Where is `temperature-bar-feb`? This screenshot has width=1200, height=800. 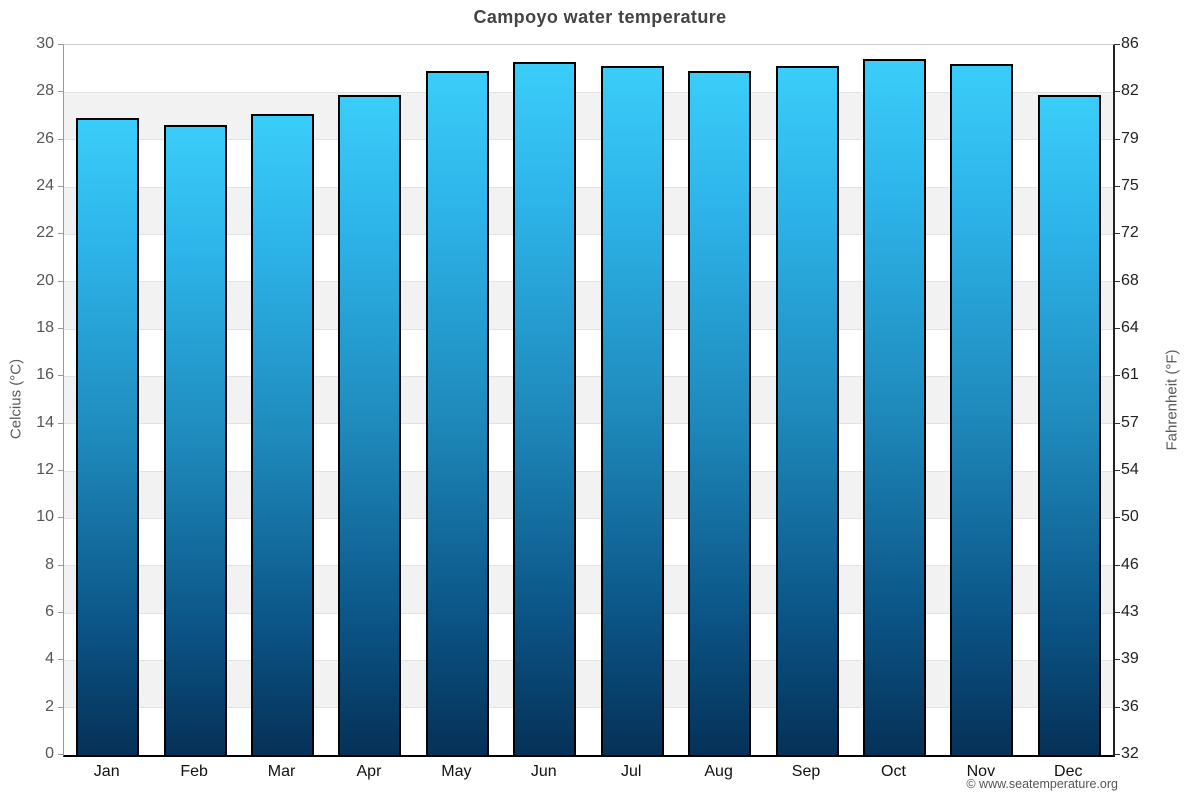
temperature-bar-feb is located at coordinates (195, 440).